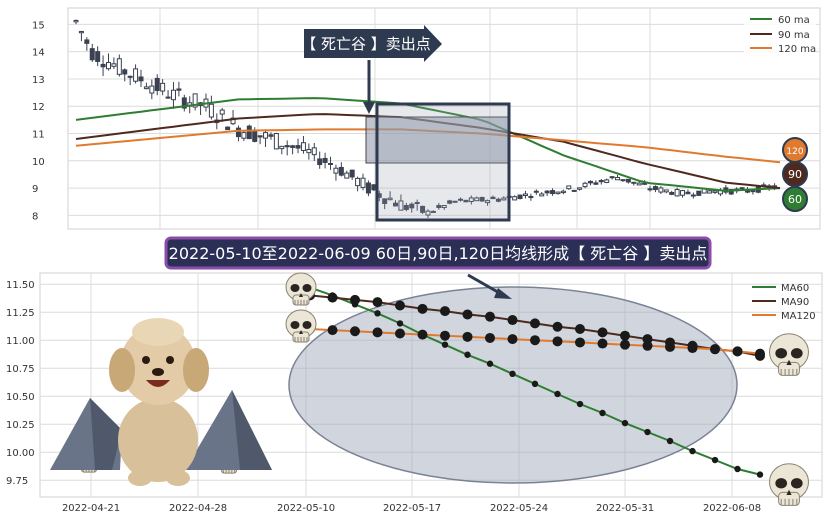 The image size is (827, 524). I want to click on mountain-right-shade, so click(252, 430).